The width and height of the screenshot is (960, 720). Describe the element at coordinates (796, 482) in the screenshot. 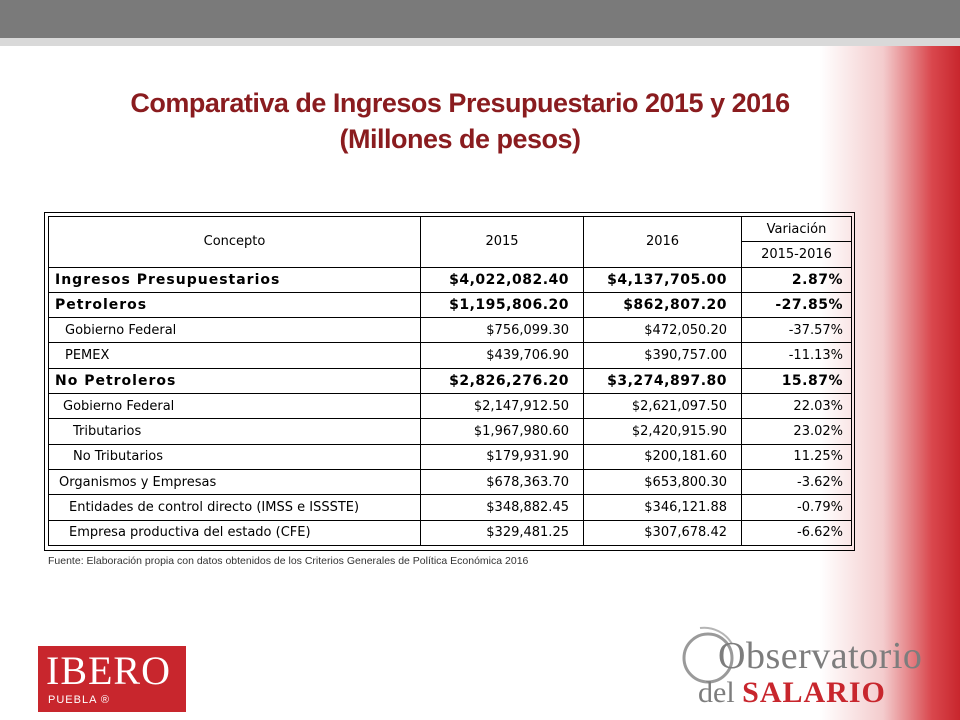

I see `row-variation: -3.62%` at that location.